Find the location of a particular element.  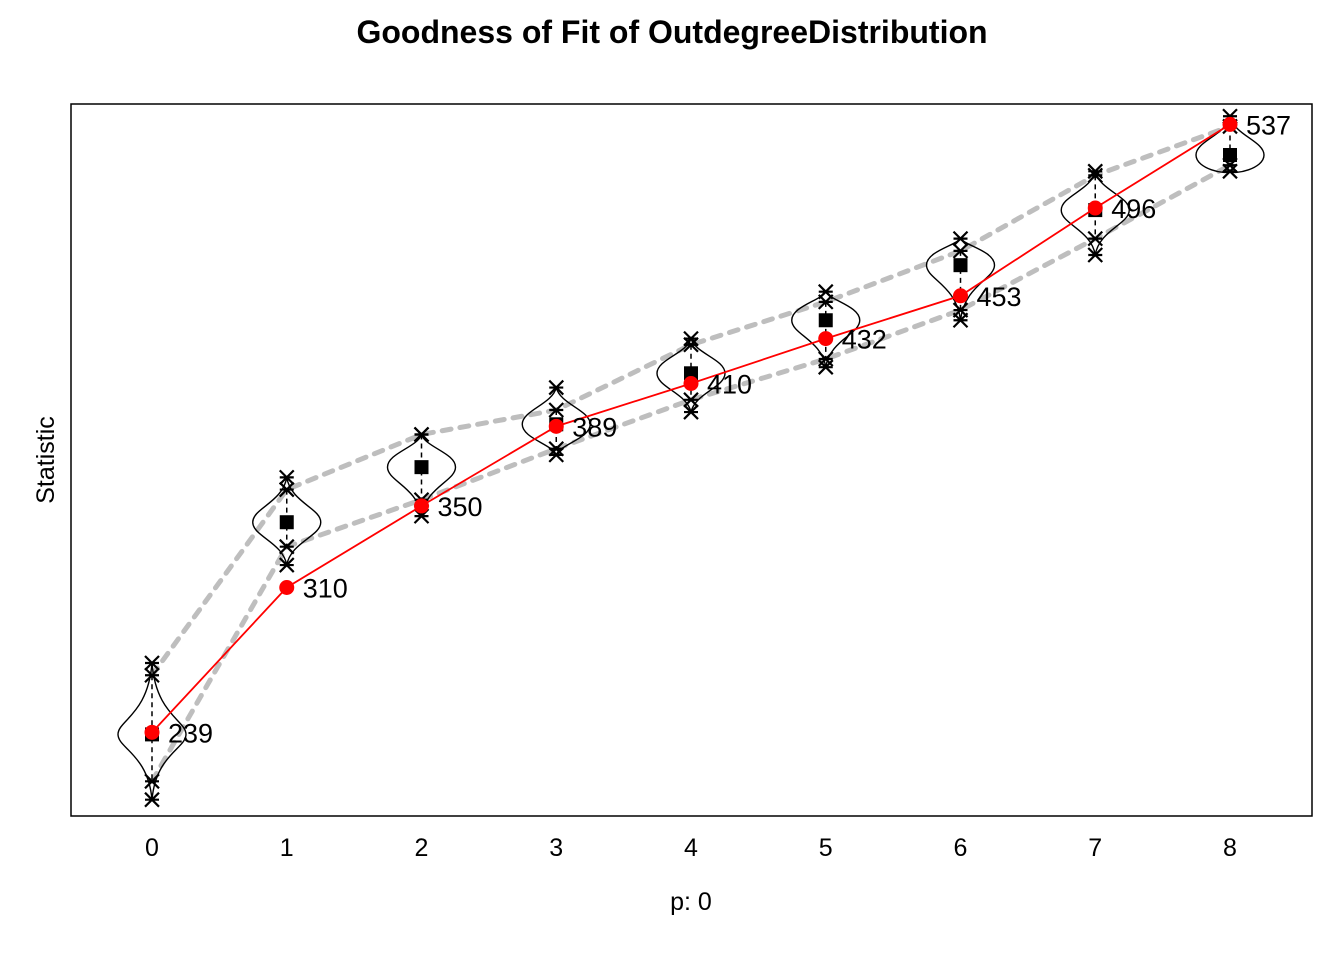

x-tick-label-0: 0 is located at coordinates (152, 848).